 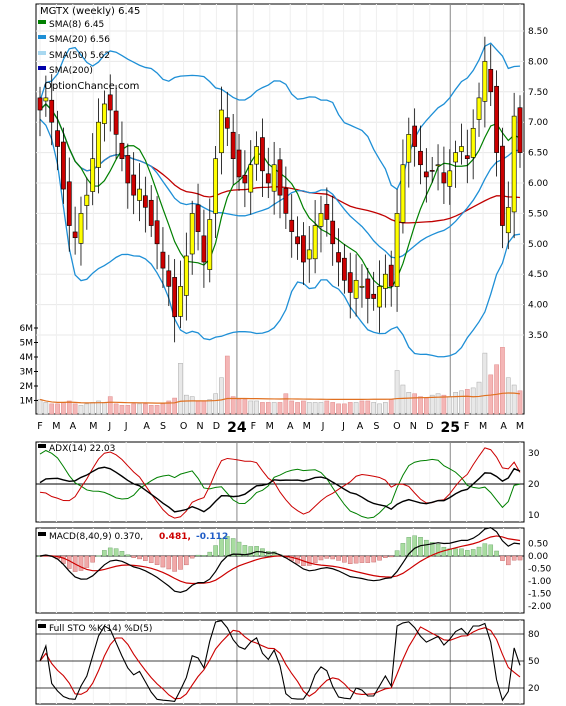 What do you see at coordinates (27, 402) in the screenshot?
I see `volume-tick-label: 1M` at bounding box center [27, 402].